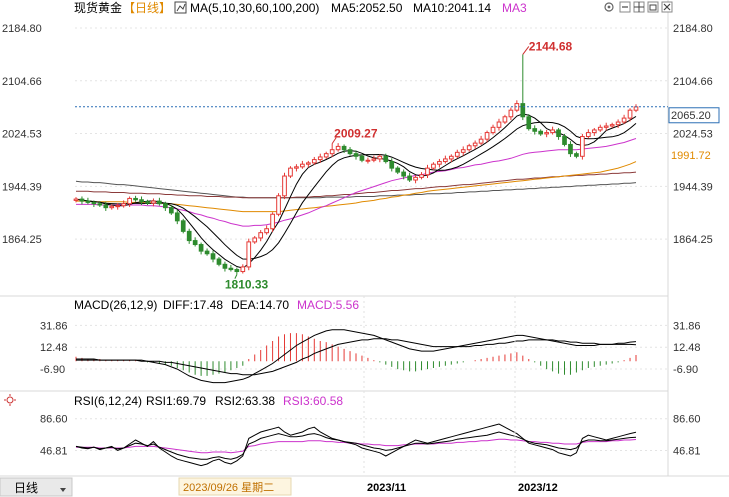 This screenshot has height=497, width=729. I want to click on restore-icon, so click(653, 7).